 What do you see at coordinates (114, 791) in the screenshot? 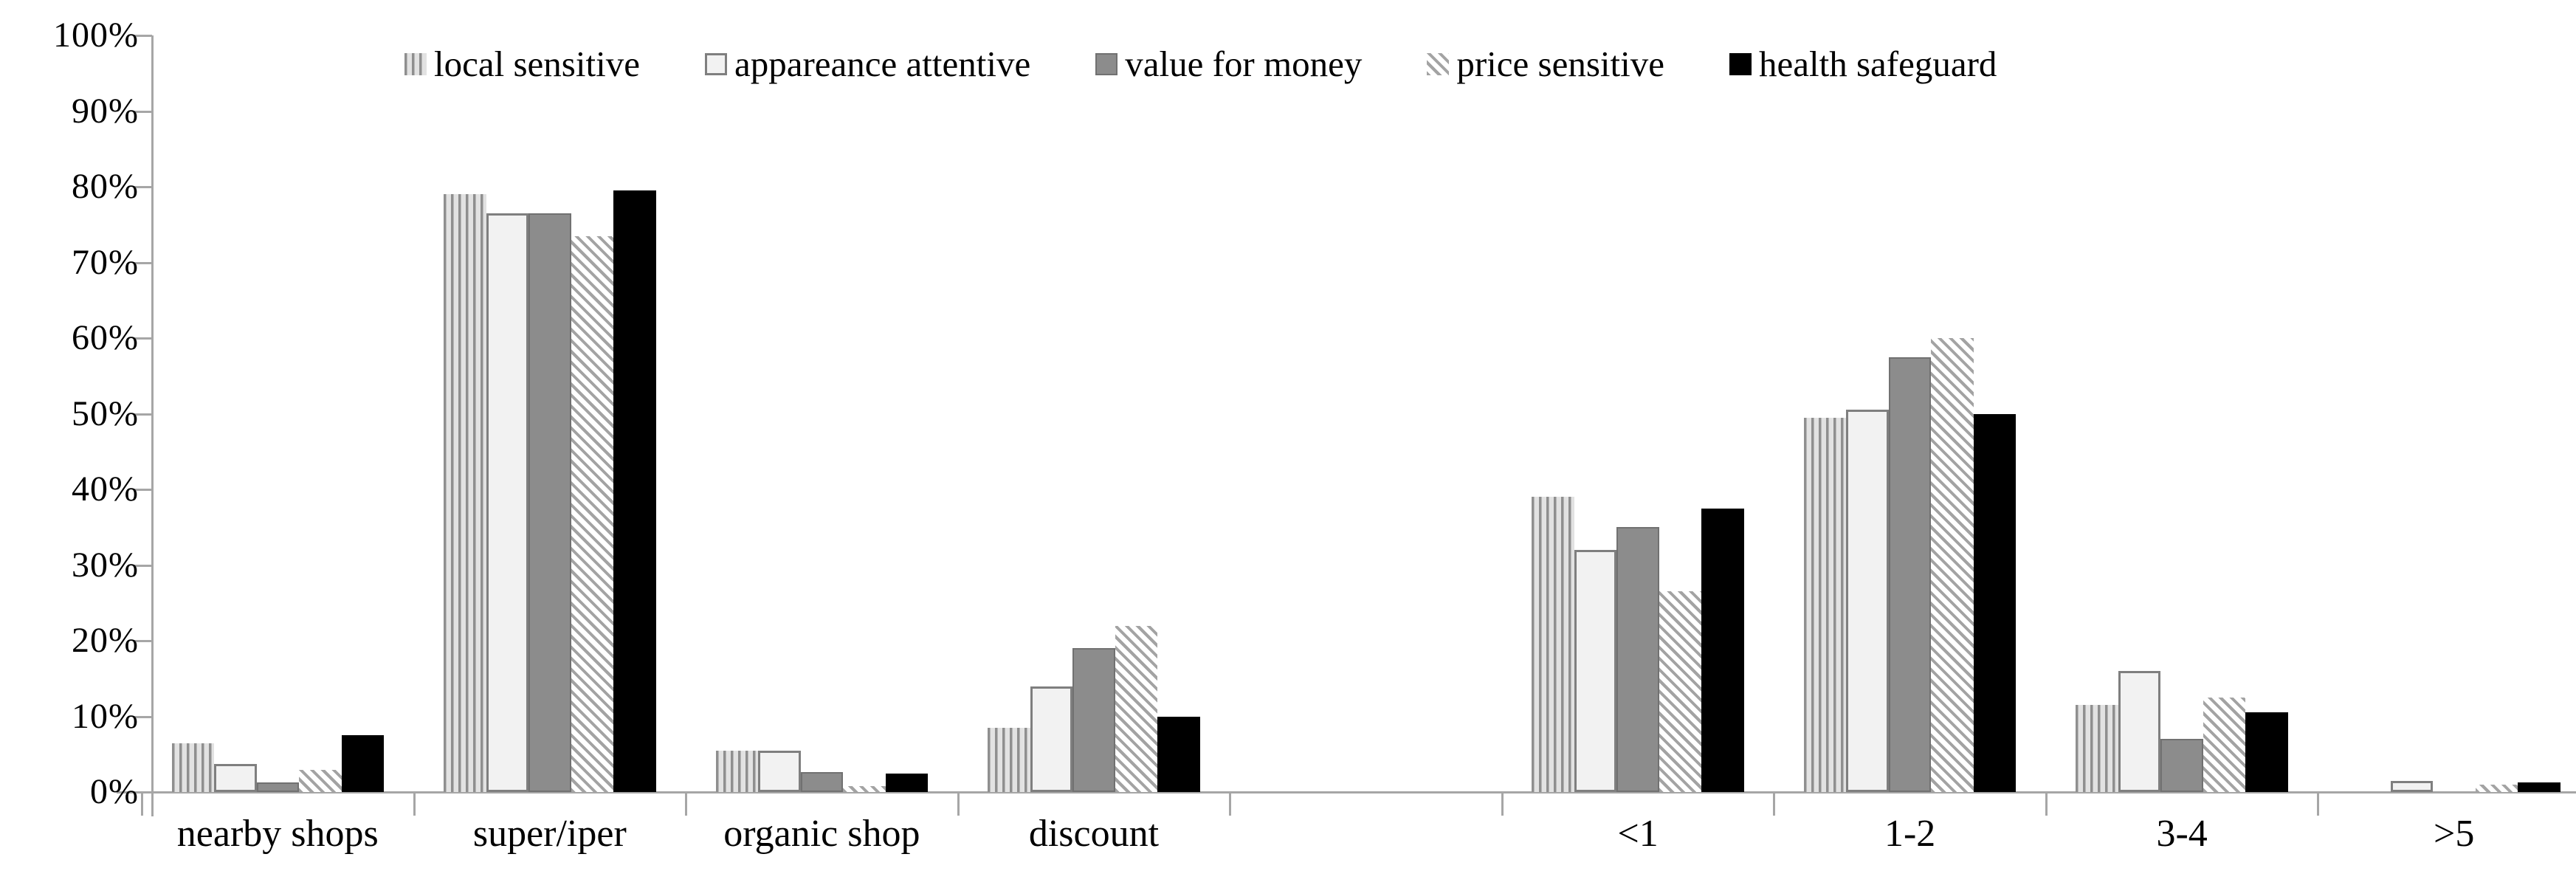
I see `y-tick-label: 0%` at bounding box center [114, 791].